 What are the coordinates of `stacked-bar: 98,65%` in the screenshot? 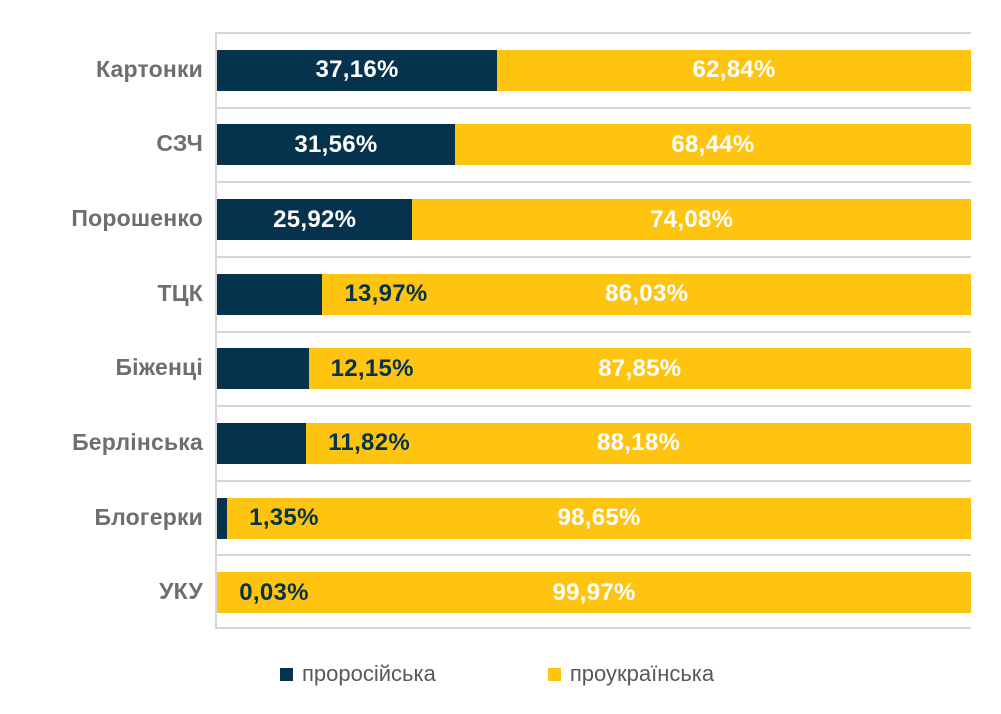 It's located at (594, 518).